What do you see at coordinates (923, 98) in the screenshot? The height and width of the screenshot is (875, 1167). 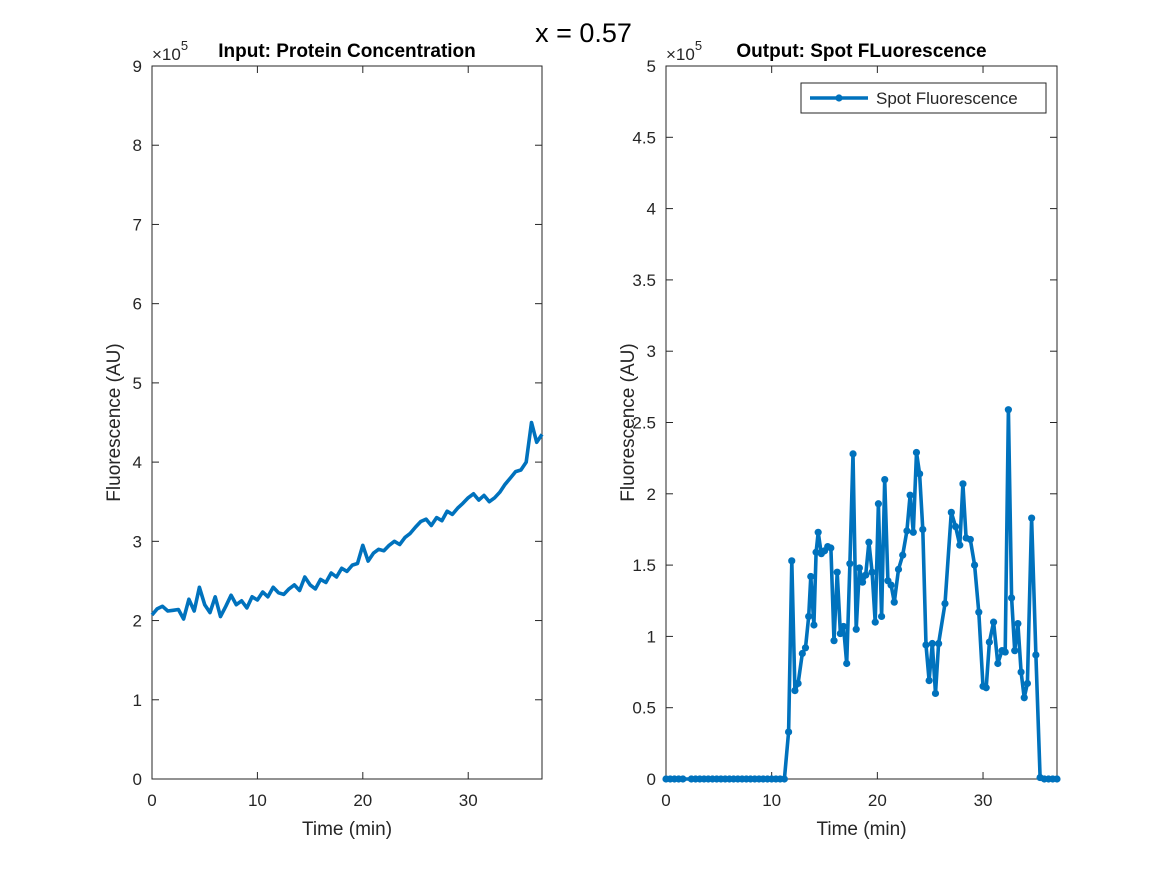 I see `legend: Spot Fluorescence` at bounding box center [923, 98].